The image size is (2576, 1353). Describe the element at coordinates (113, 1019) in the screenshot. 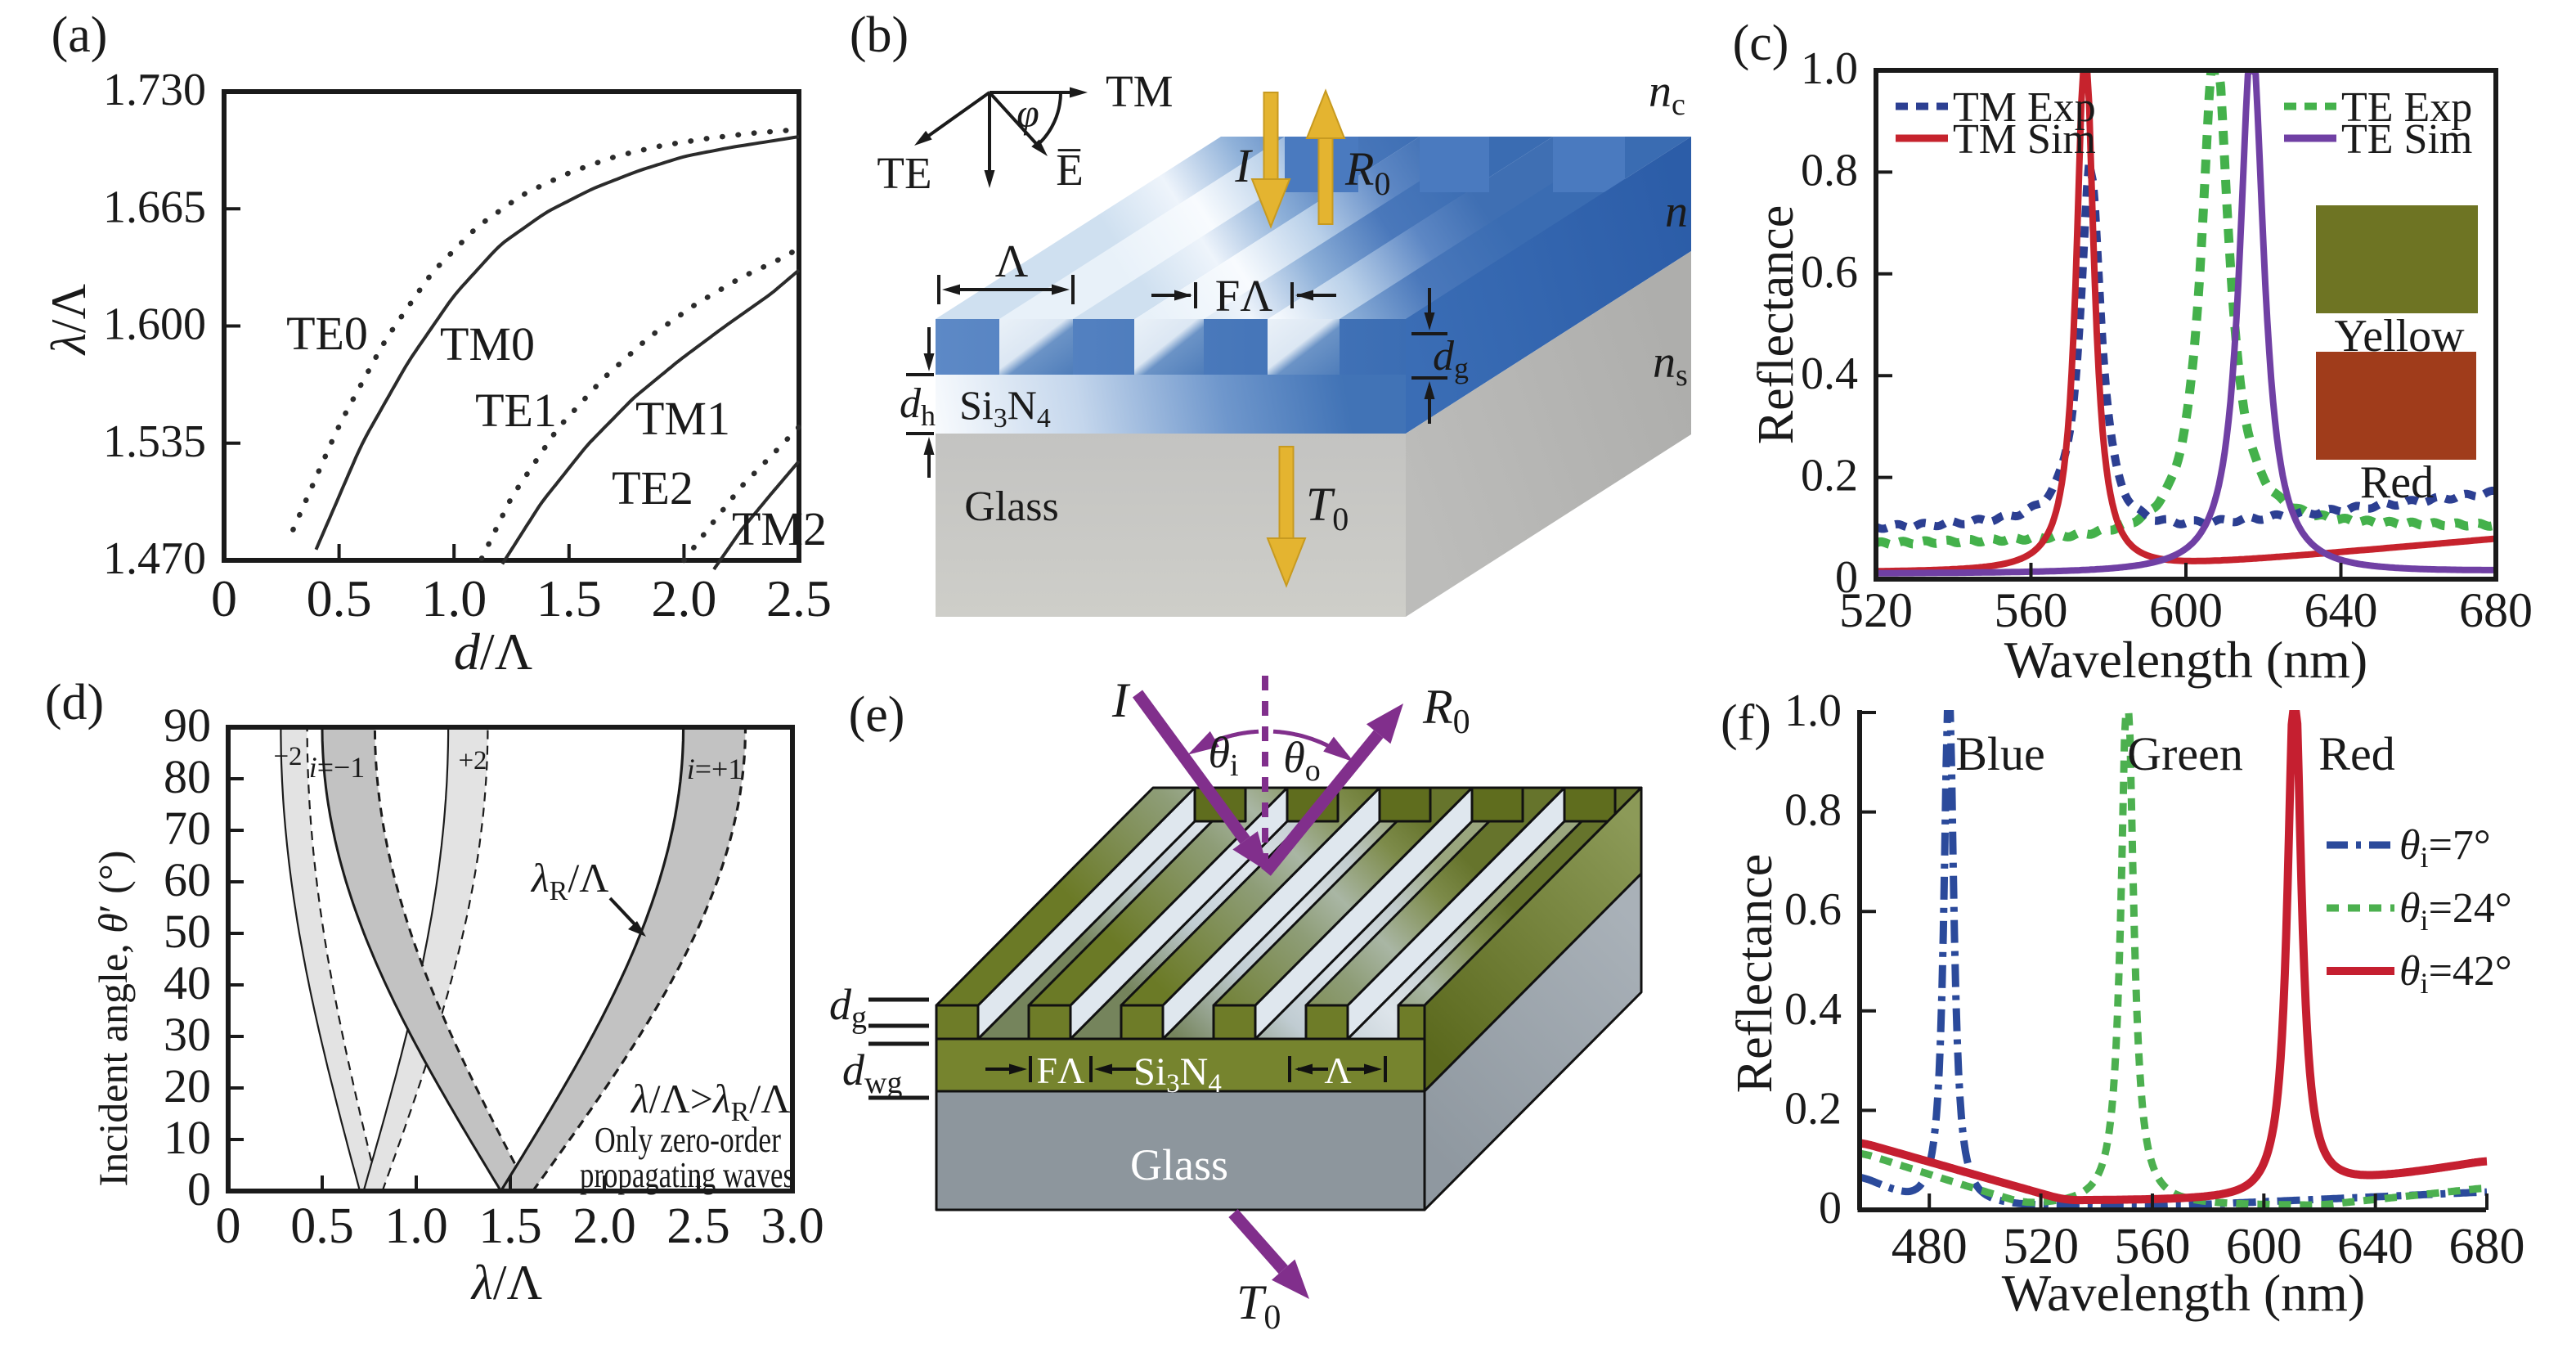

I see `svg-text: Incident angle, θ′ (°)` at that location.